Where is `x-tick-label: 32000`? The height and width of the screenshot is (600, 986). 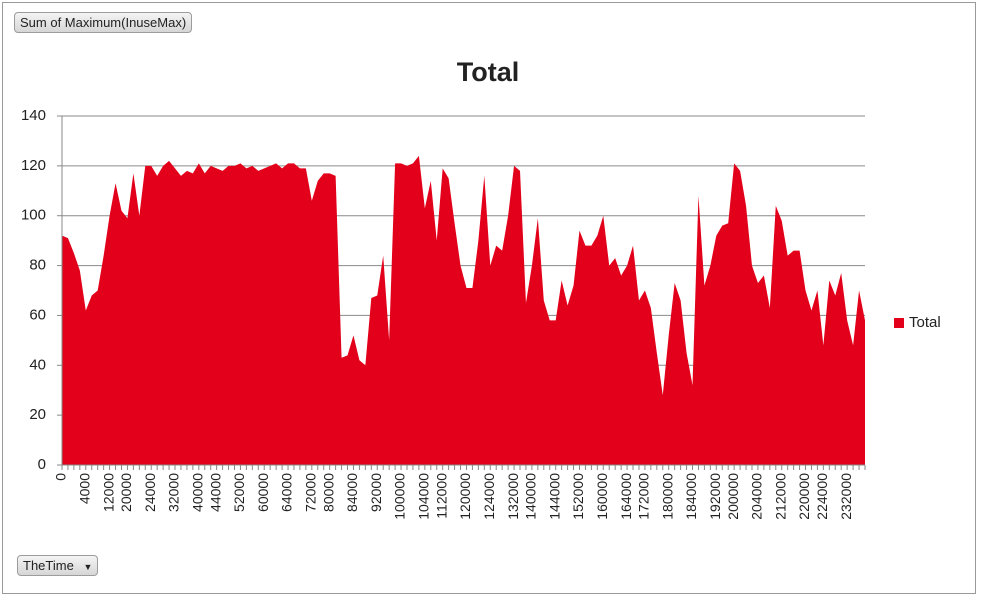 x-tick-label: 32000 is located at coordinates (174, 492).